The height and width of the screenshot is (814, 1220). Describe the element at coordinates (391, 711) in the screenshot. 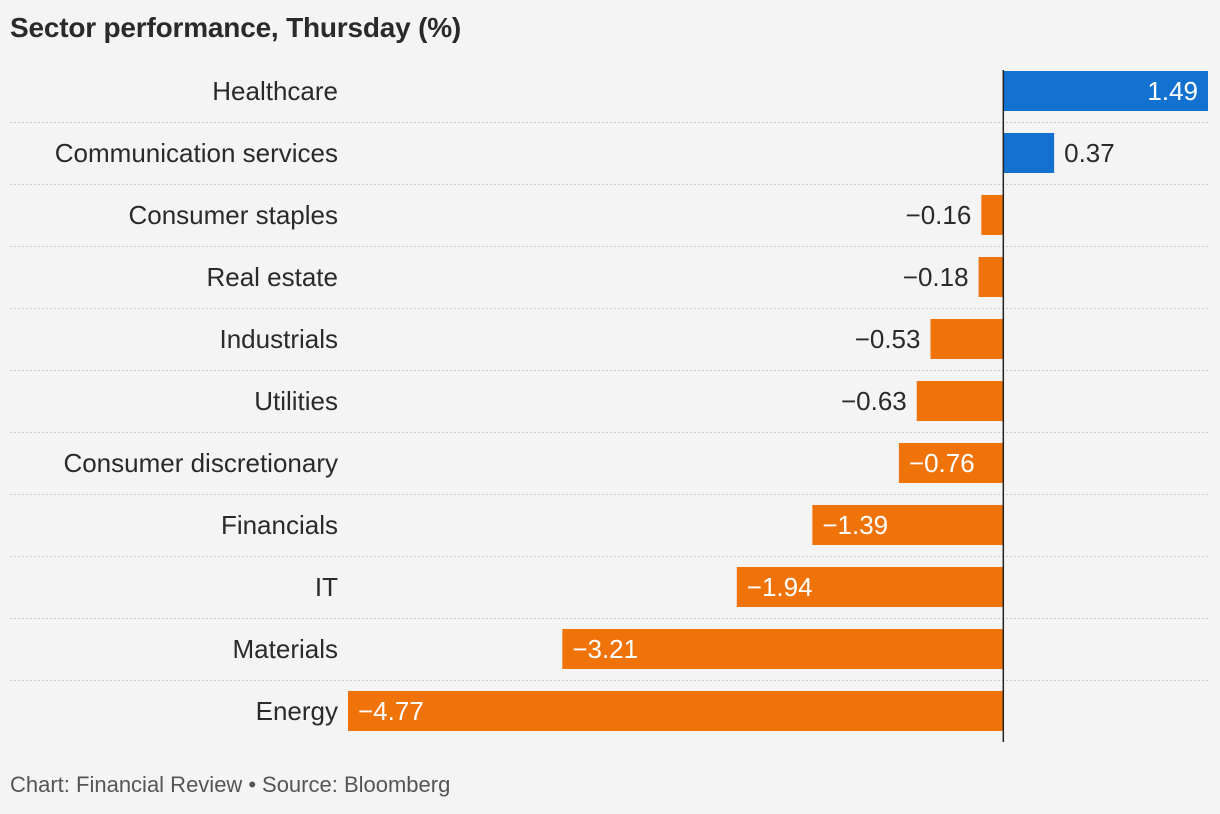

I see `value-label: −4.77` at that location.